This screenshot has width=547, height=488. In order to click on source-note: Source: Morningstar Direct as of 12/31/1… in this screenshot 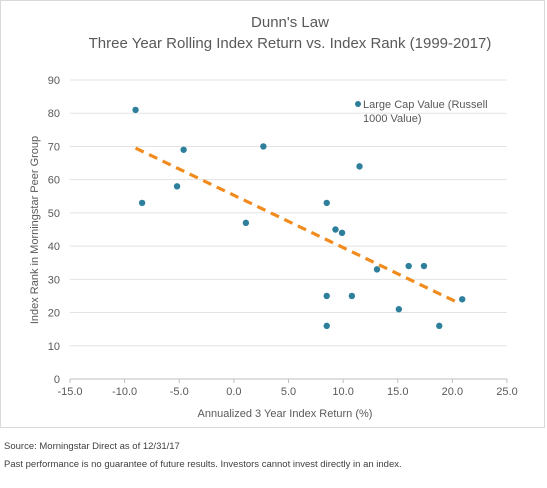, I will do `click(92, 446)`.